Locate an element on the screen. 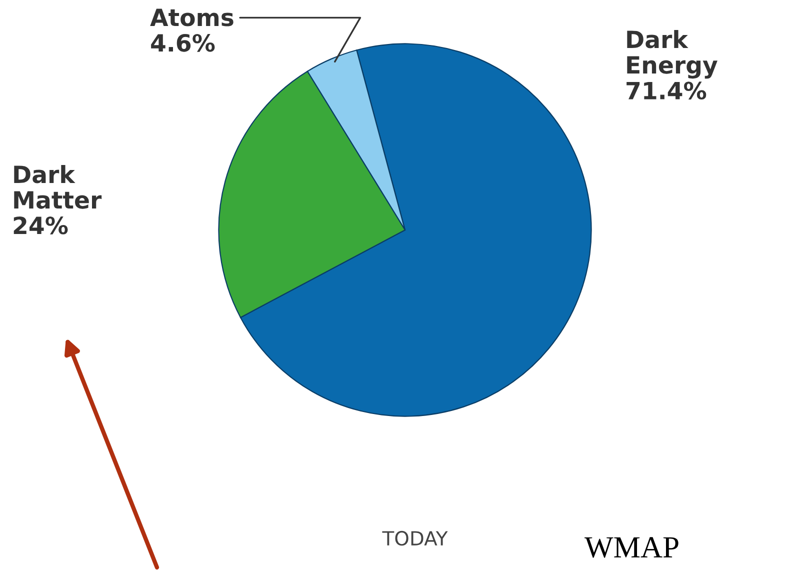 The width and height of the screenshot is (798, 570). data-label: 24% is located at coordinates (41, 225).